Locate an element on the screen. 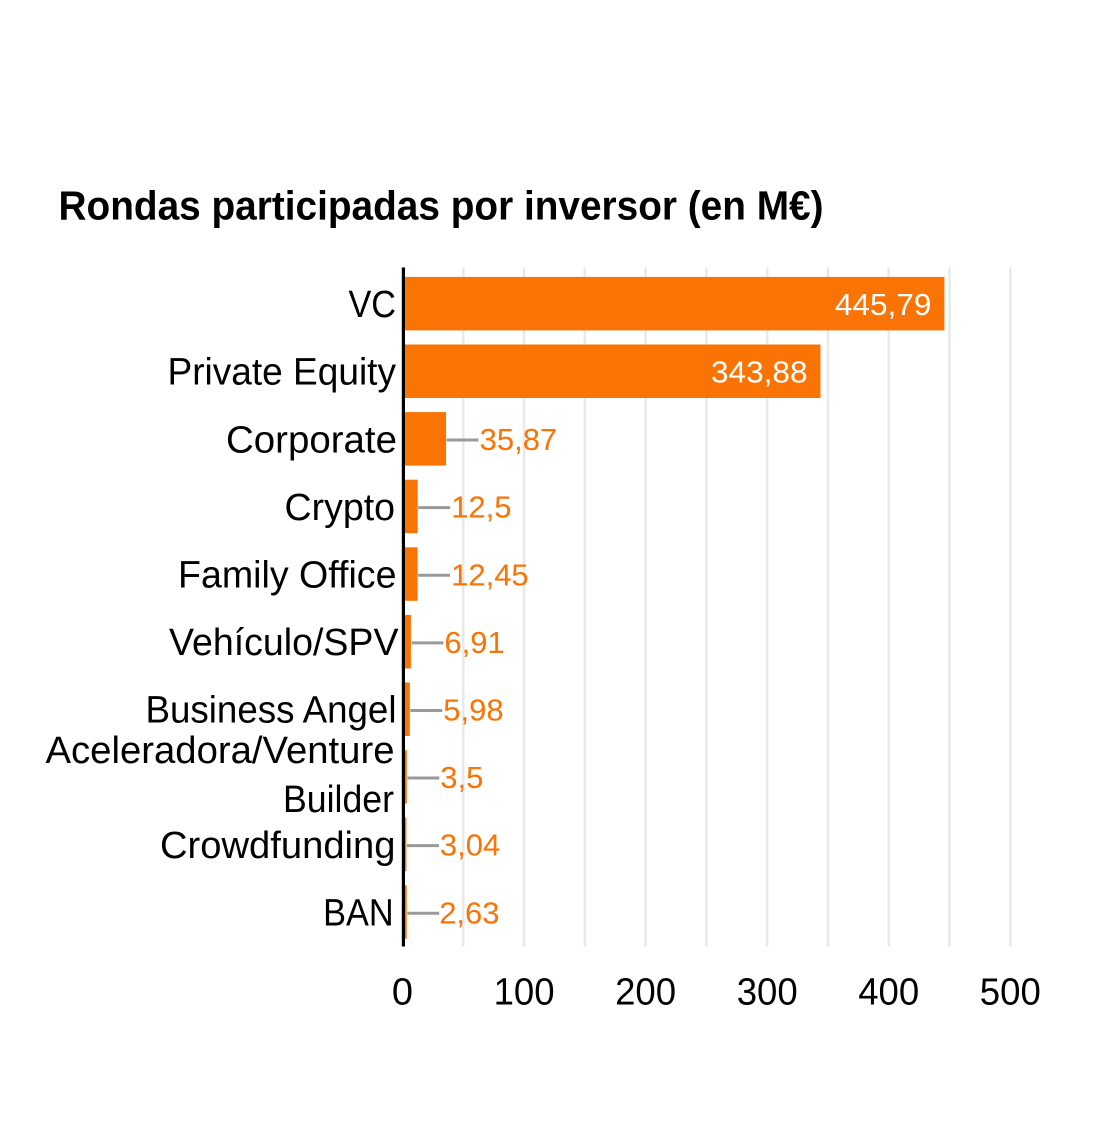 This screenshot has height=1122, width=1118. svg-text: 6,91 is located at coordinates (474, 642).